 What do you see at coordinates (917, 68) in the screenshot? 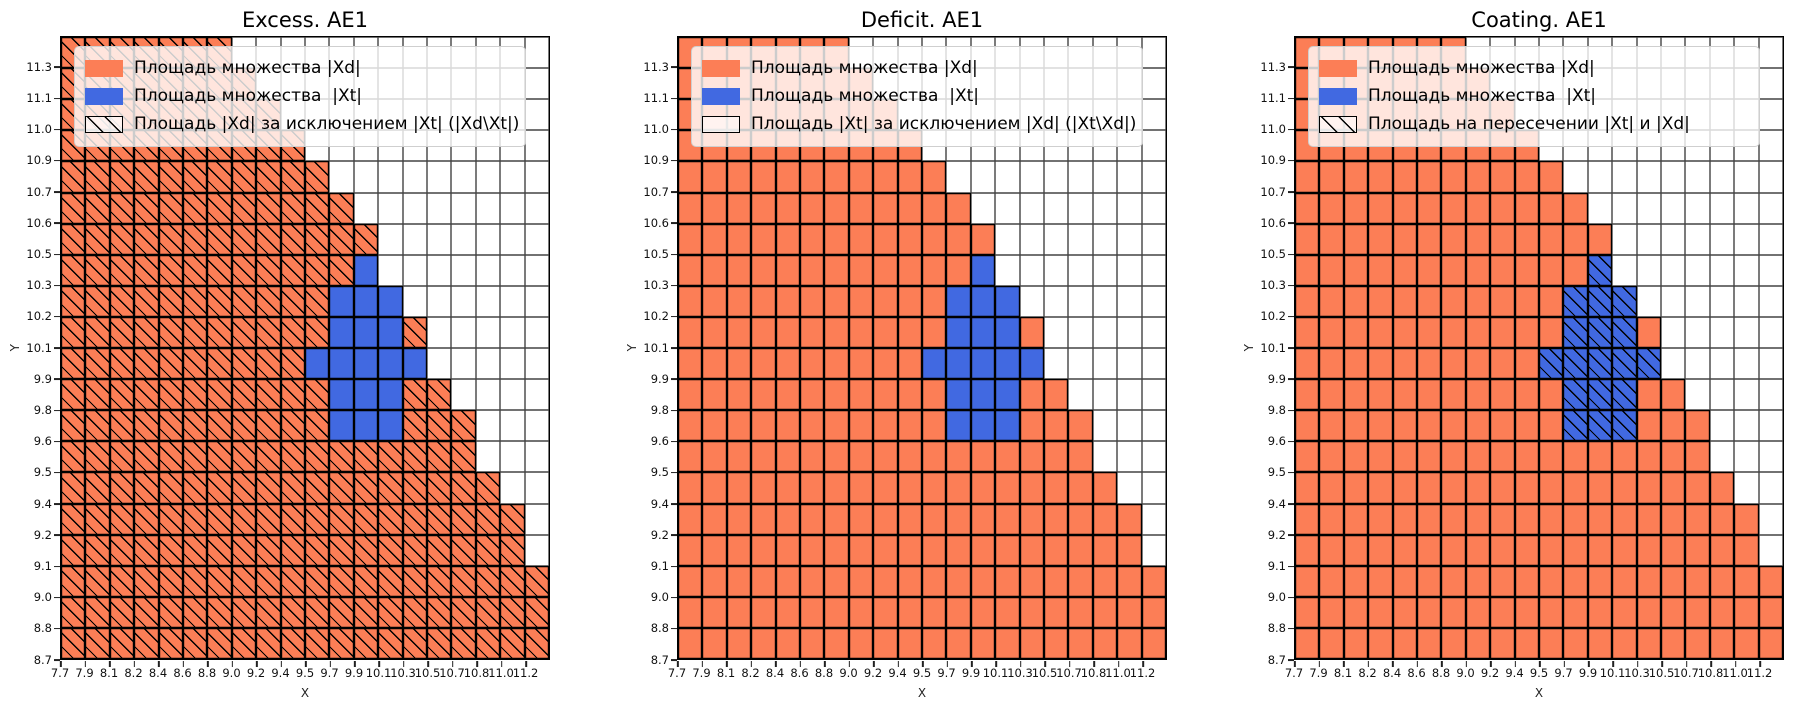
I see `legend-row: Площадь множества |Xd|` at bounding box center [917, 68].